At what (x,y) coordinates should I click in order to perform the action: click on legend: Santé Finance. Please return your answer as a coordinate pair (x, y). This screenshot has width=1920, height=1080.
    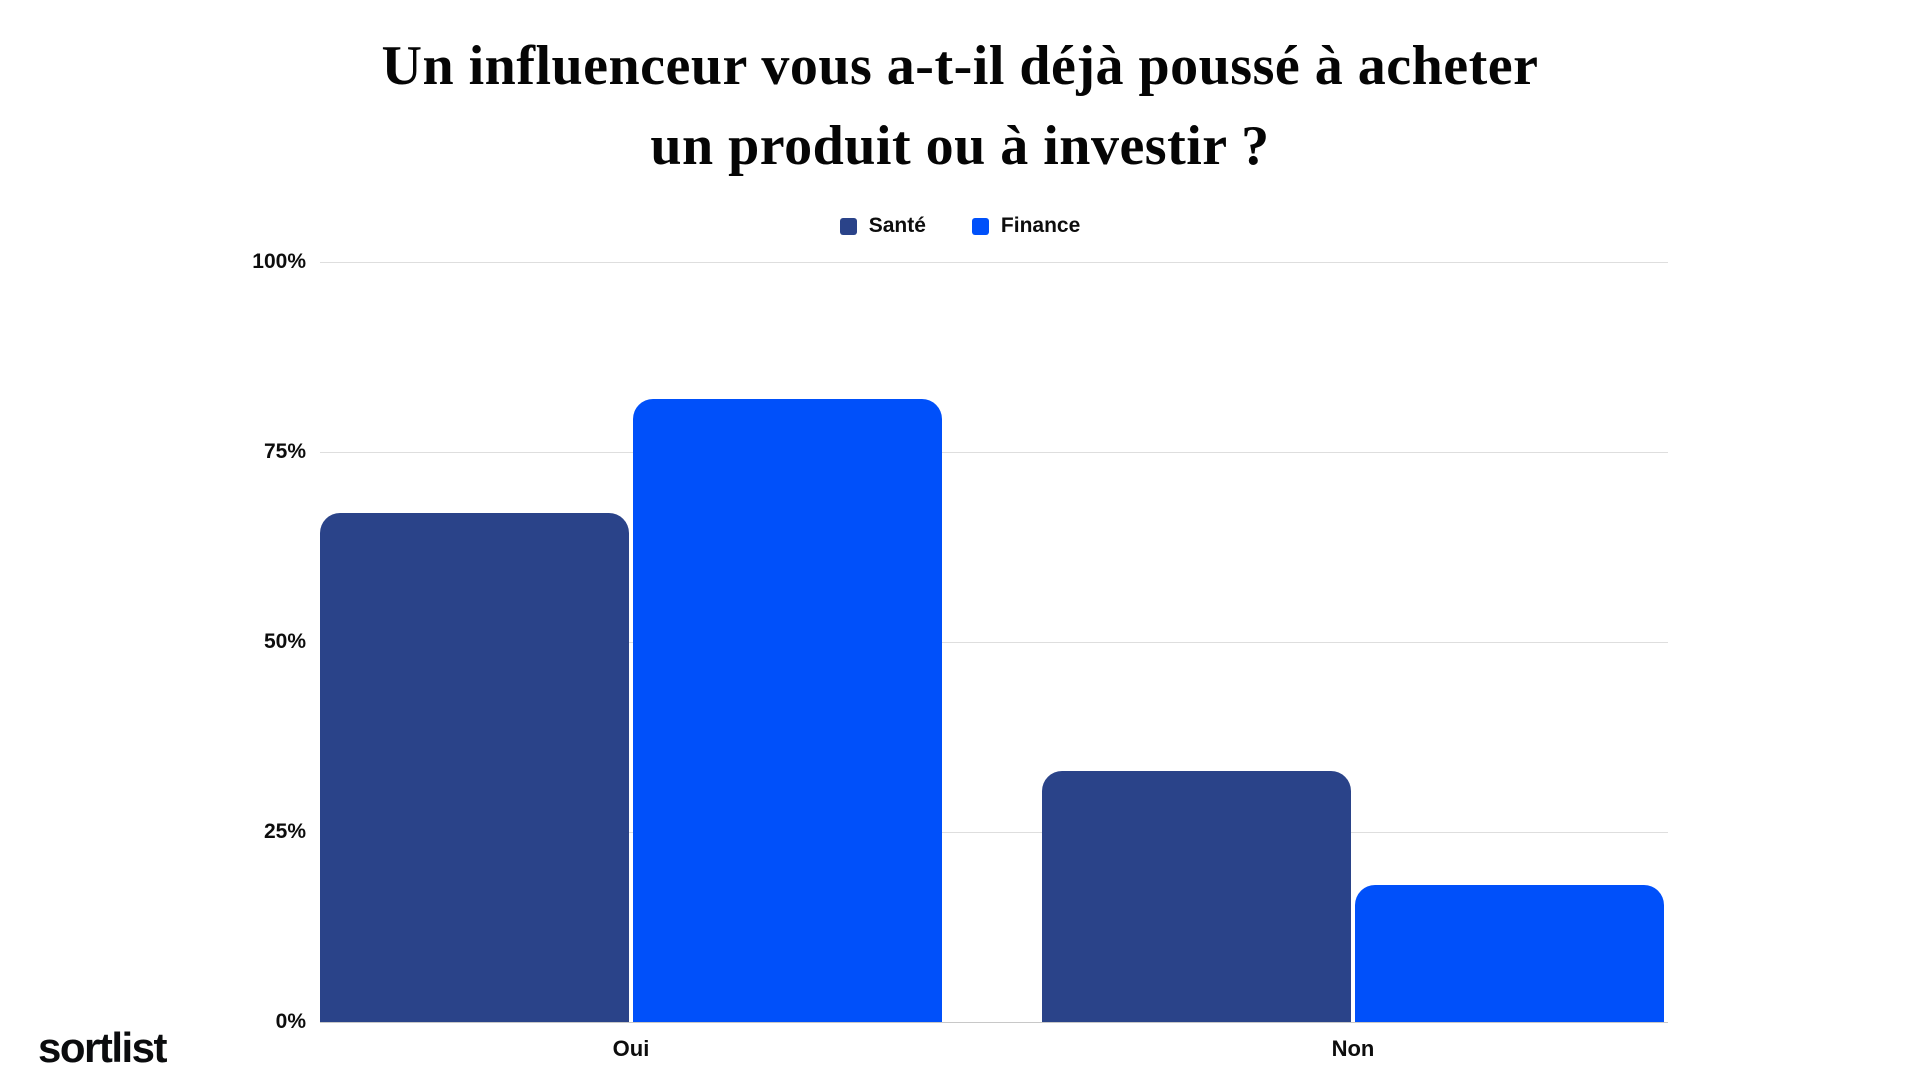
    Looking at the image, I should click on (960, 226).